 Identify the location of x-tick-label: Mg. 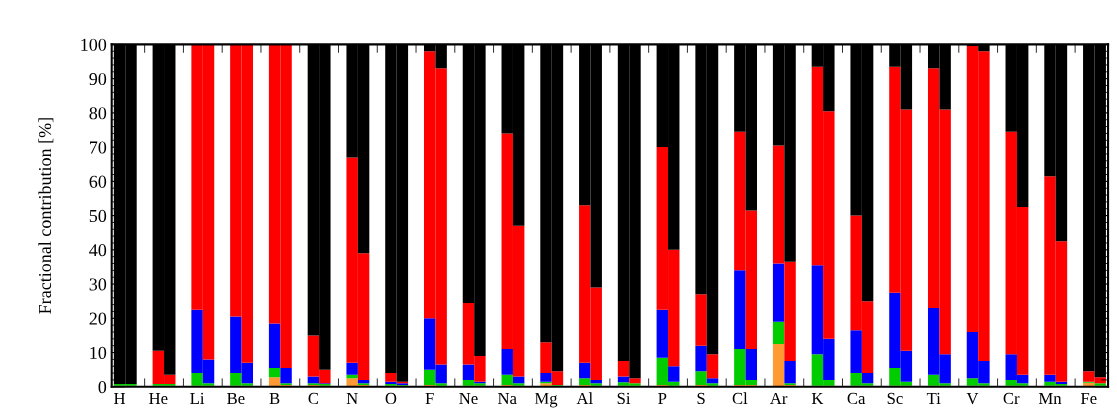
(546, 400).